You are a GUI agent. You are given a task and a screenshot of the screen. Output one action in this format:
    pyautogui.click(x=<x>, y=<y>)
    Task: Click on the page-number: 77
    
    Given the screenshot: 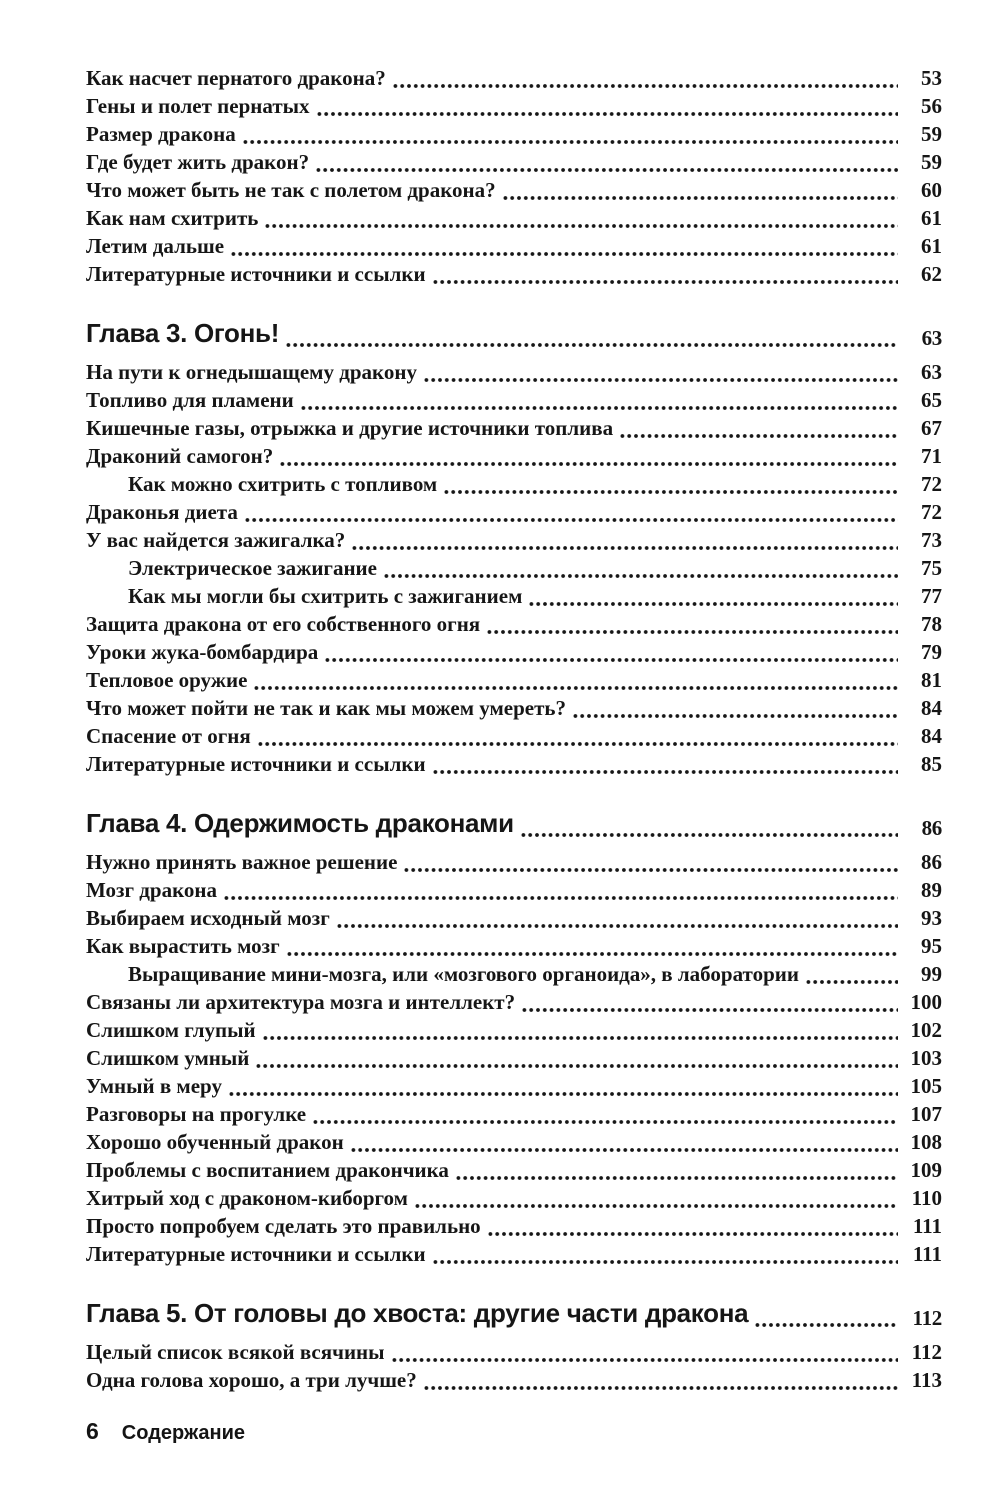 What is the action you would take?
    pyautogui.click(x=931, y=596)
    